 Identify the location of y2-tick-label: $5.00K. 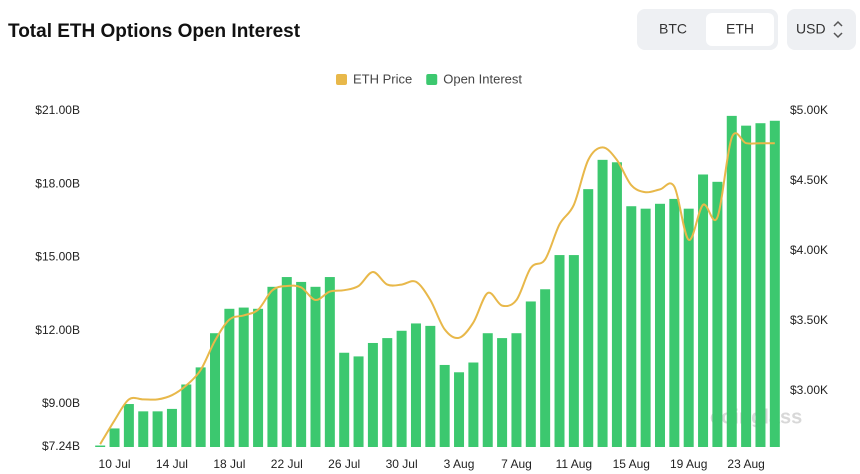
(809, 110).